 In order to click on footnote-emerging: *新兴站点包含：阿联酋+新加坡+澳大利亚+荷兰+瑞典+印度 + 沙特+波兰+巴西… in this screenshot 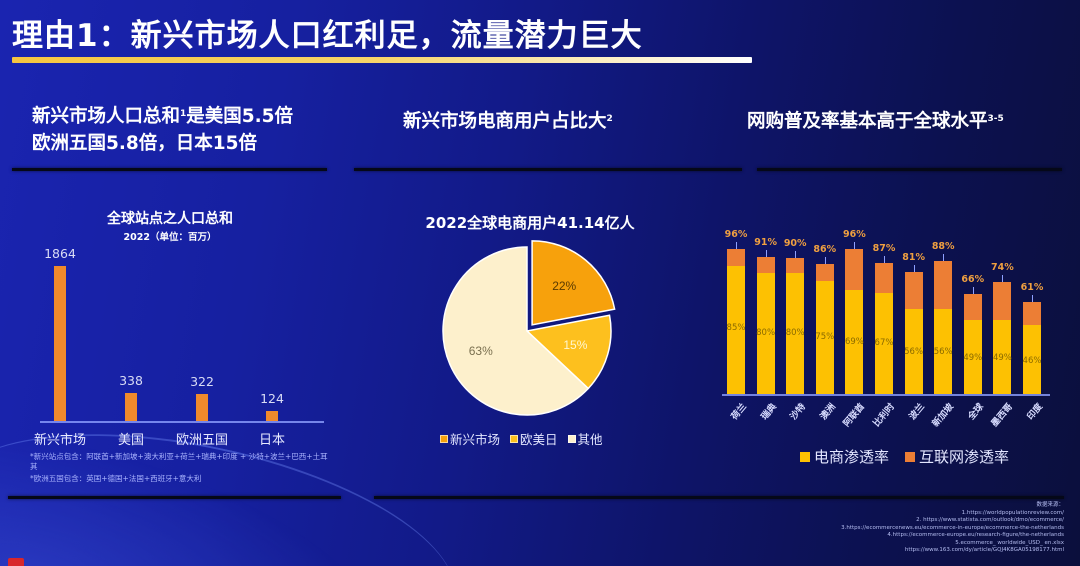, I will do `click(179, 461)`.